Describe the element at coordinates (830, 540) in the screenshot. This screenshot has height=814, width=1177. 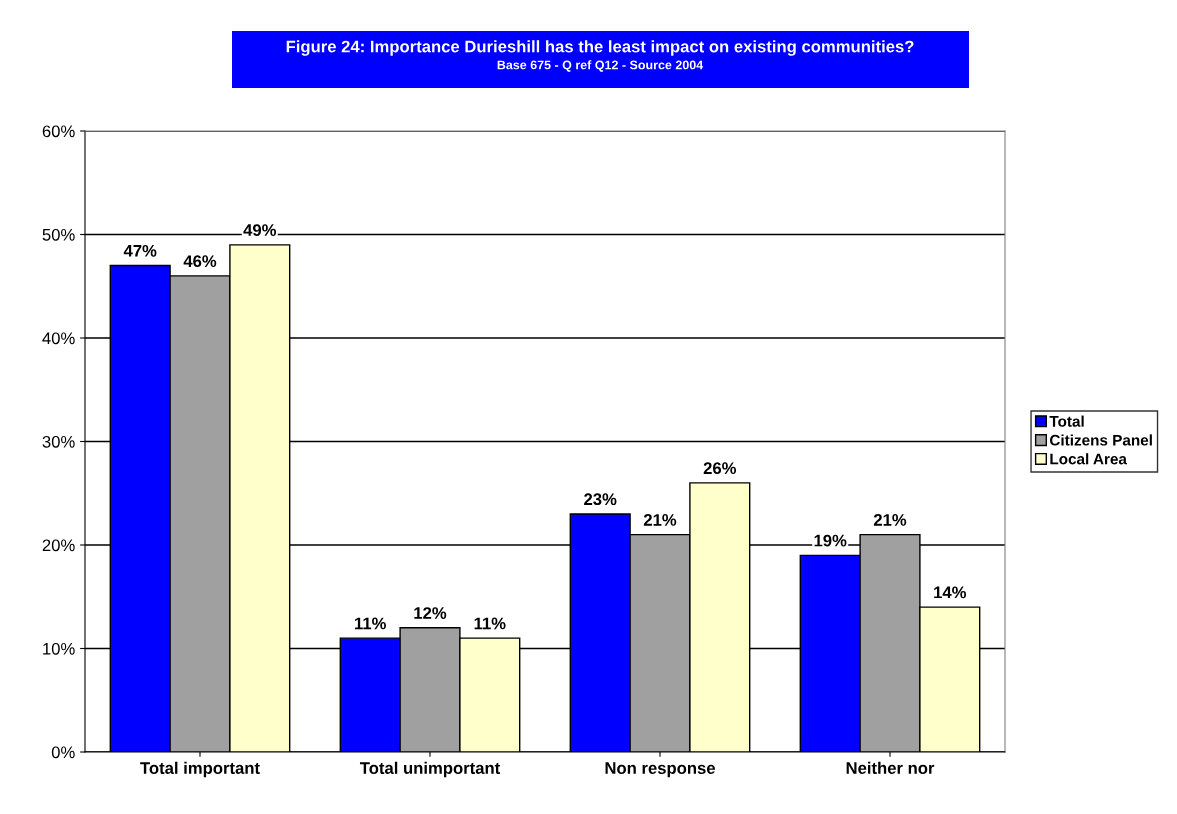
I see `data-label: 19%` at that location.